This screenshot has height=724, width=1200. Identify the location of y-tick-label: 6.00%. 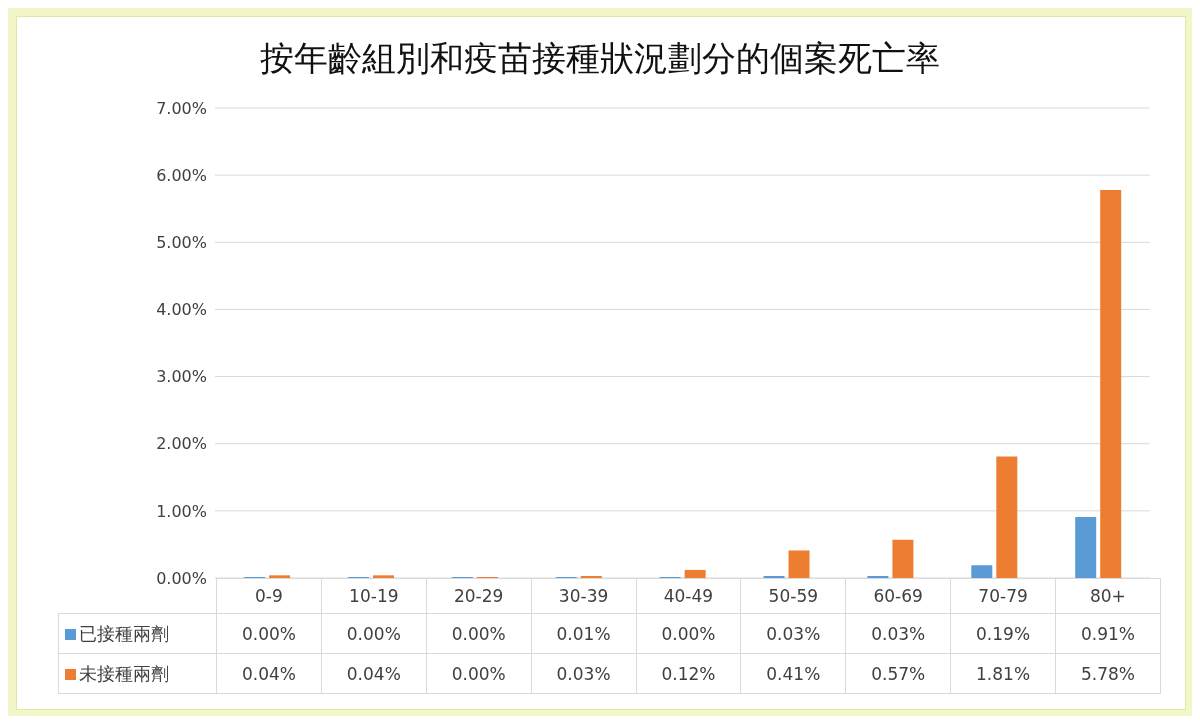
(181, 175).